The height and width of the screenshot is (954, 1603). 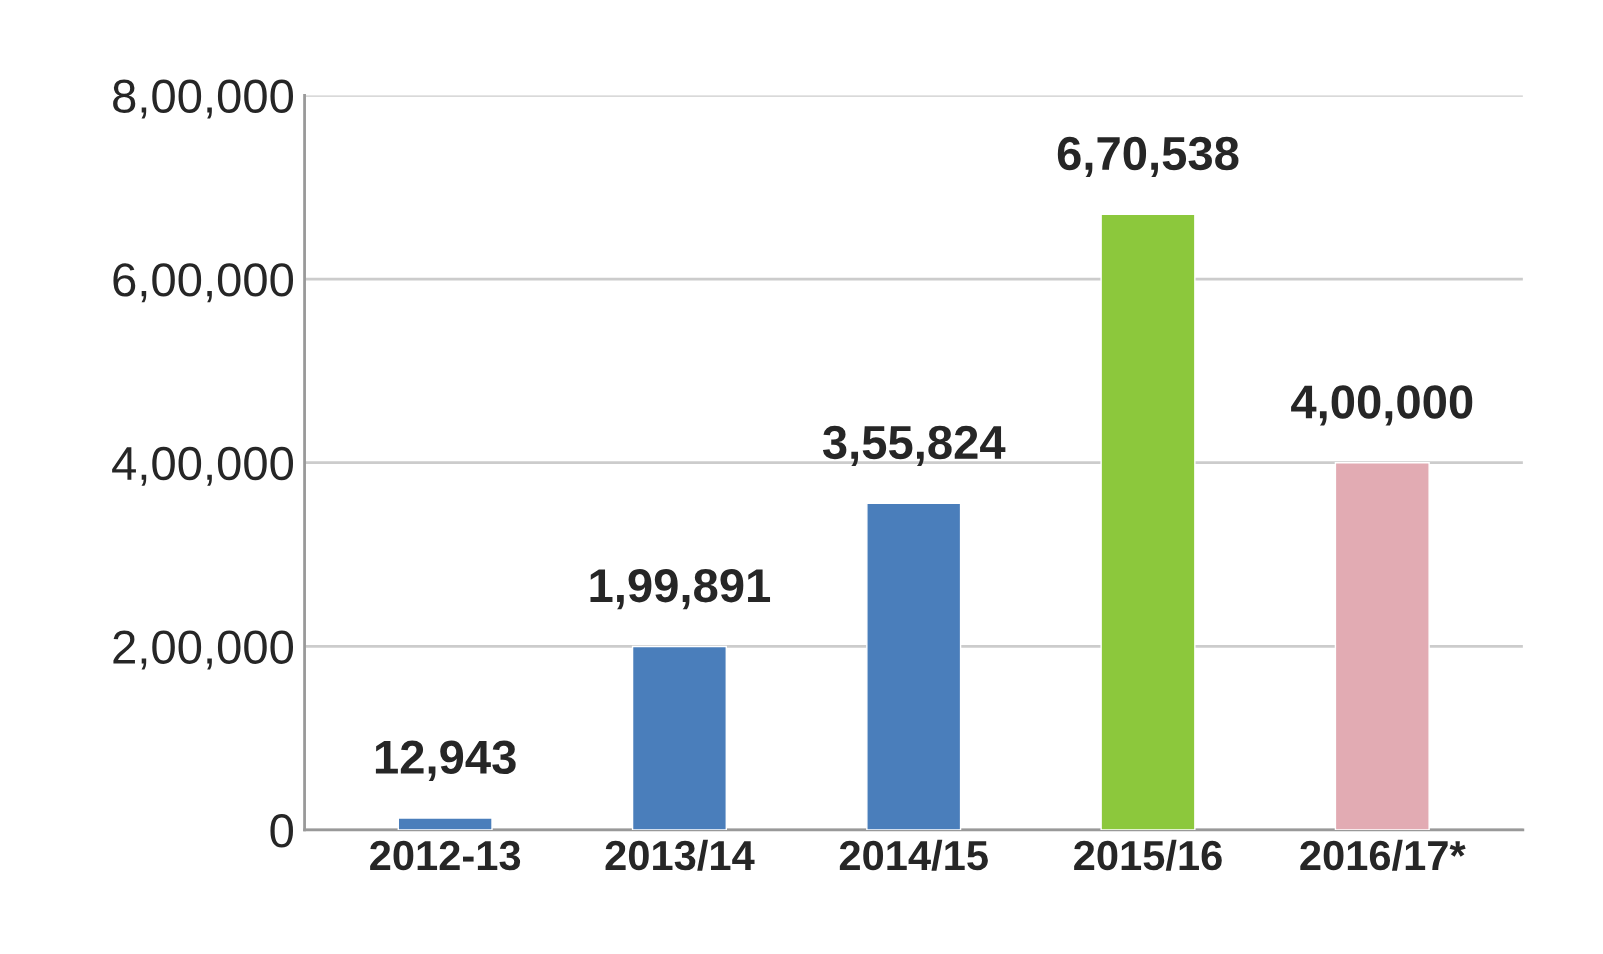 What do you see at coordinates (680, 589) in the screenshot?
I see `data-label: 1,99,891` at bounding box center [680, 589].